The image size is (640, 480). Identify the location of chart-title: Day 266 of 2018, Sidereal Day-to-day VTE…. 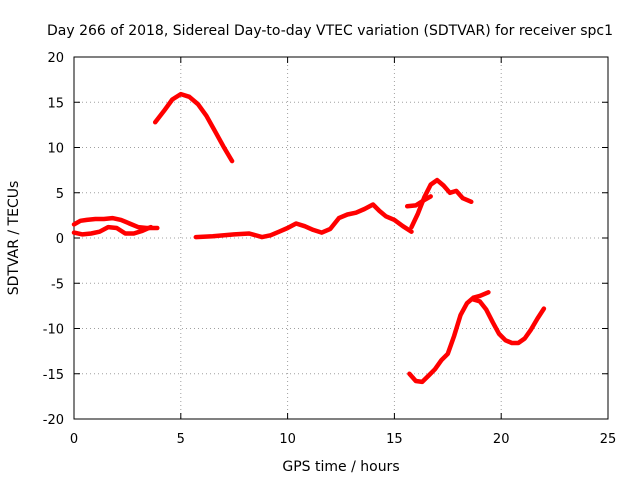
(330, 31).